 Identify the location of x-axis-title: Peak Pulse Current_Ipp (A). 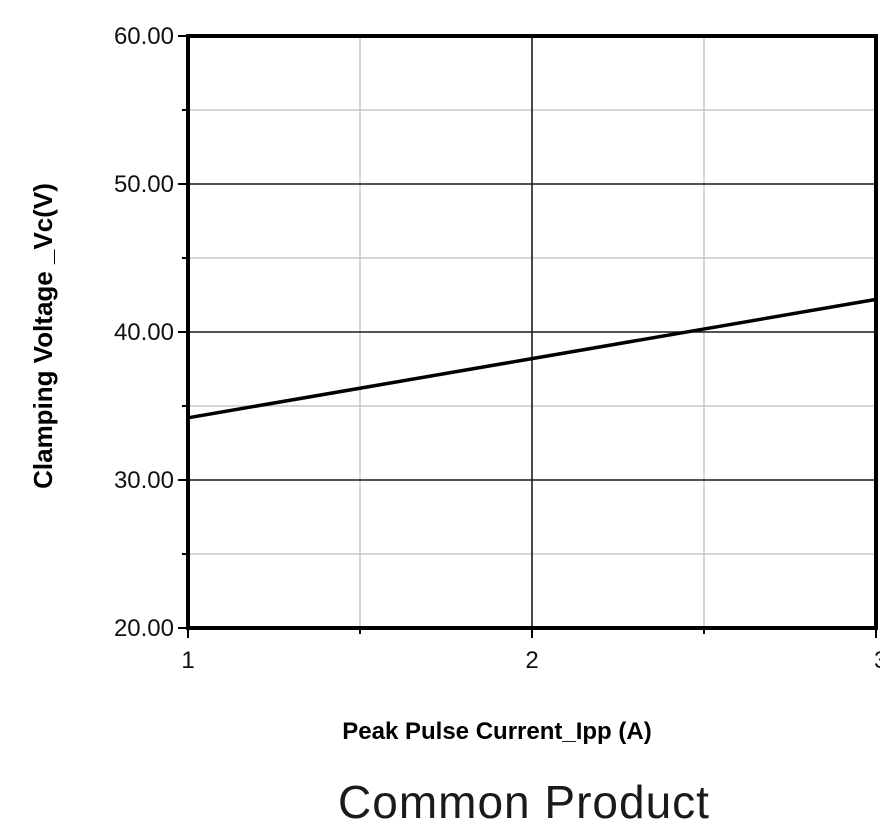
(496, 731).